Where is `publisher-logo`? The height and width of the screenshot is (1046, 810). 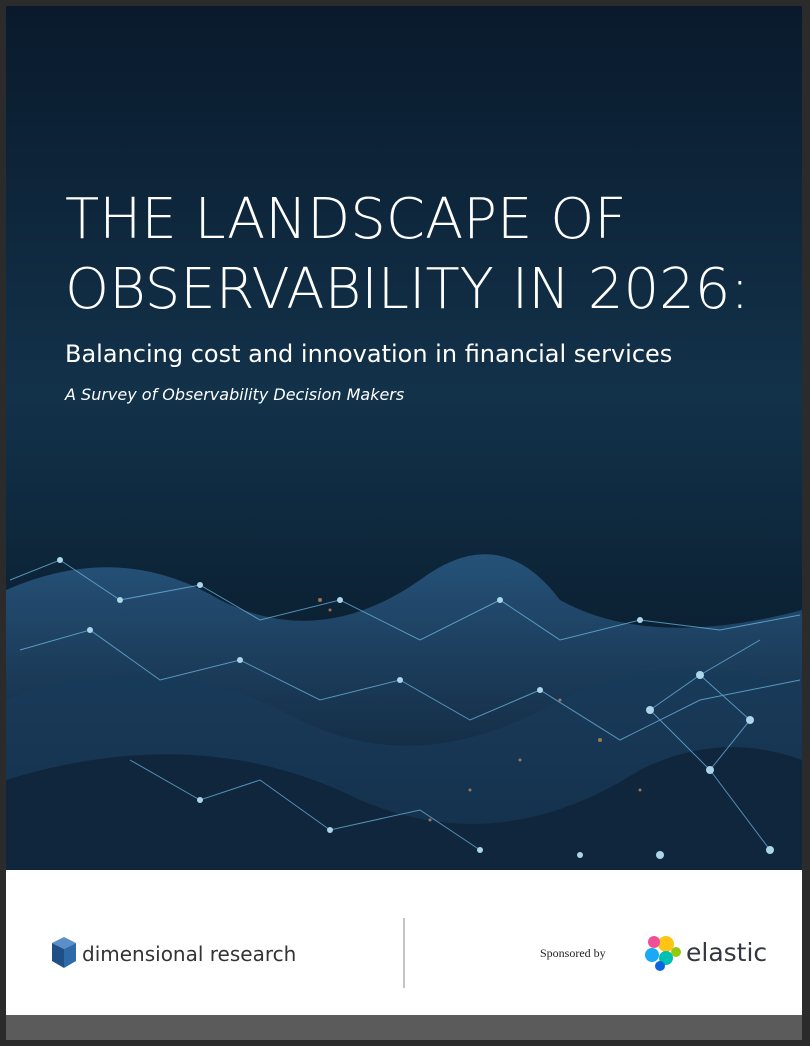
publisher-logo is located at coordinates (64, 952).